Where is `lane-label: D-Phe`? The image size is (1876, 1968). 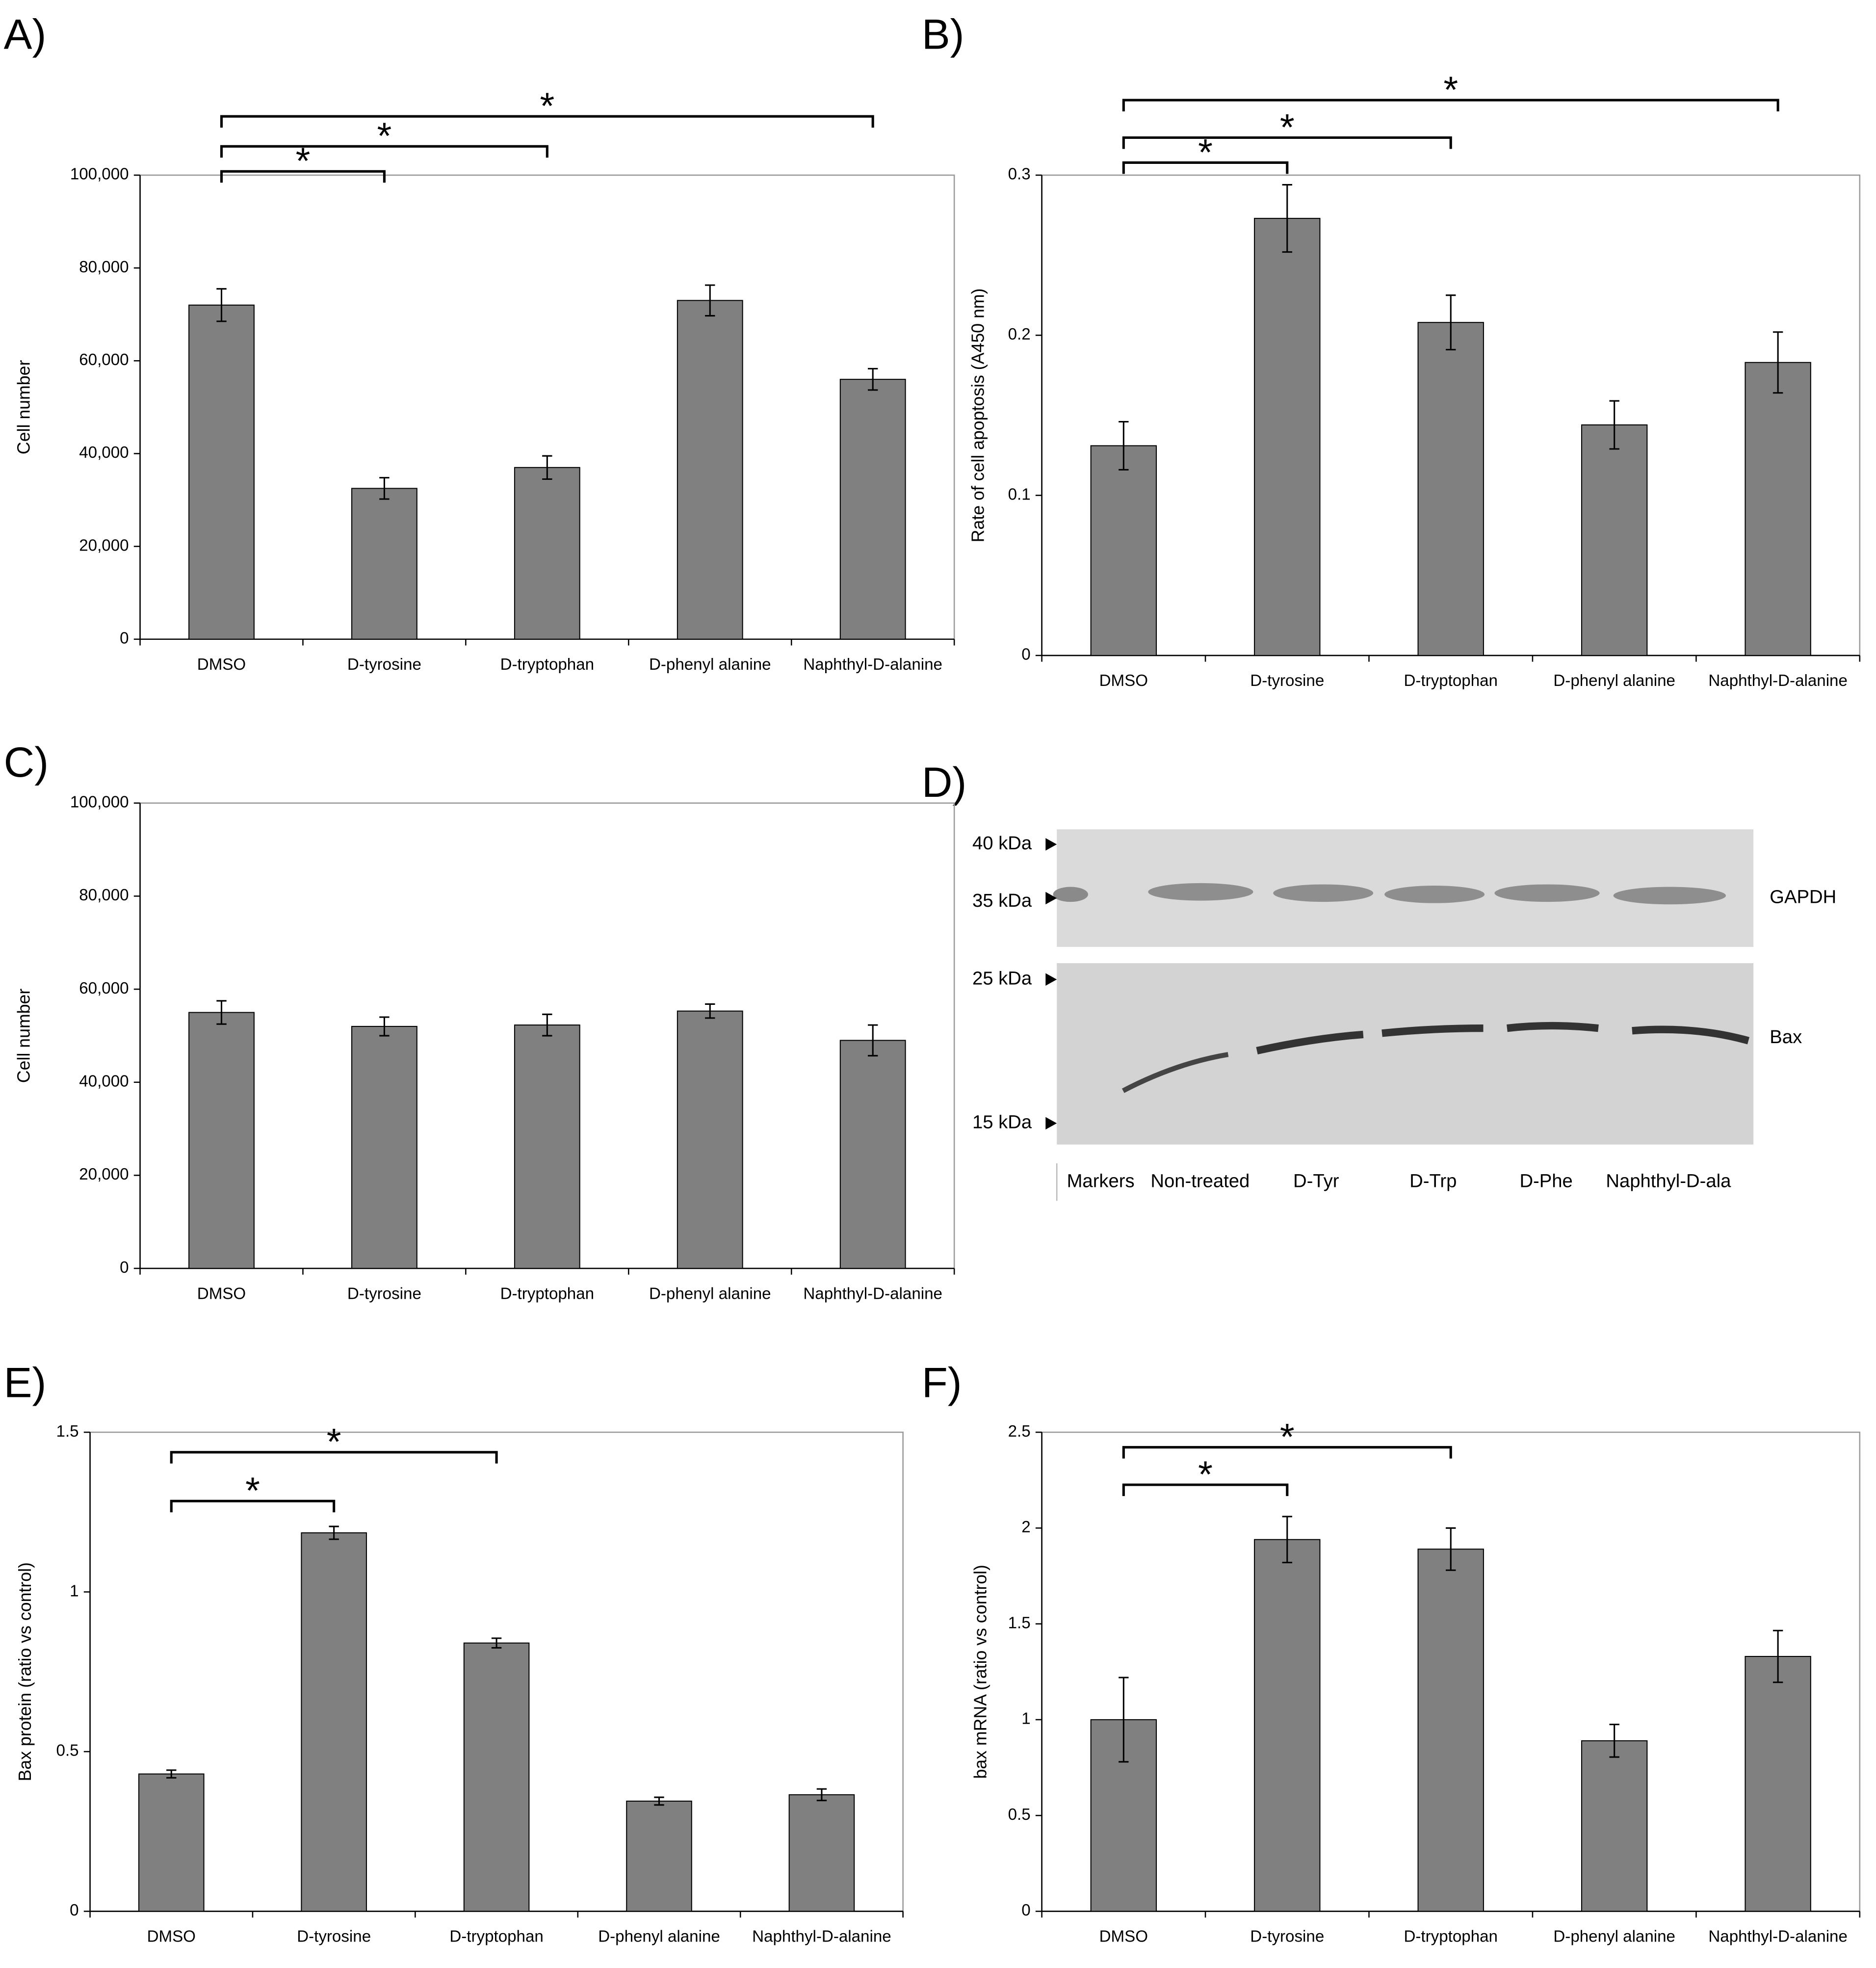
lane-label: D-Phe is located at coordinates (1545, 1180).